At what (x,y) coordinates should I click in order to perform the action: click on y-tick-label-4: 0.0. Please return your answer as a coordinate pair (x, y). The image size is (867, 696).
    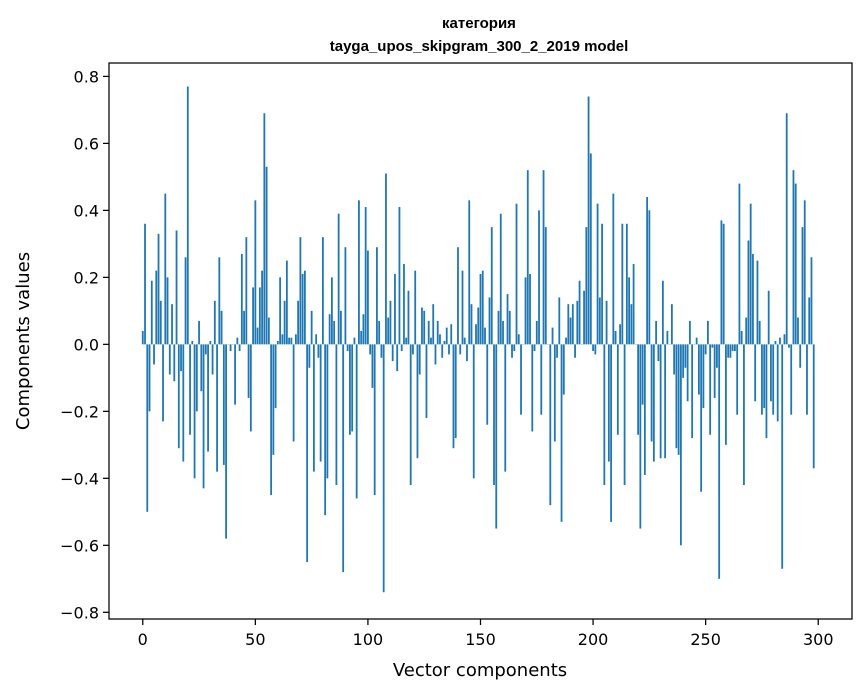
    Looking at the image, I should click on (86, 344).